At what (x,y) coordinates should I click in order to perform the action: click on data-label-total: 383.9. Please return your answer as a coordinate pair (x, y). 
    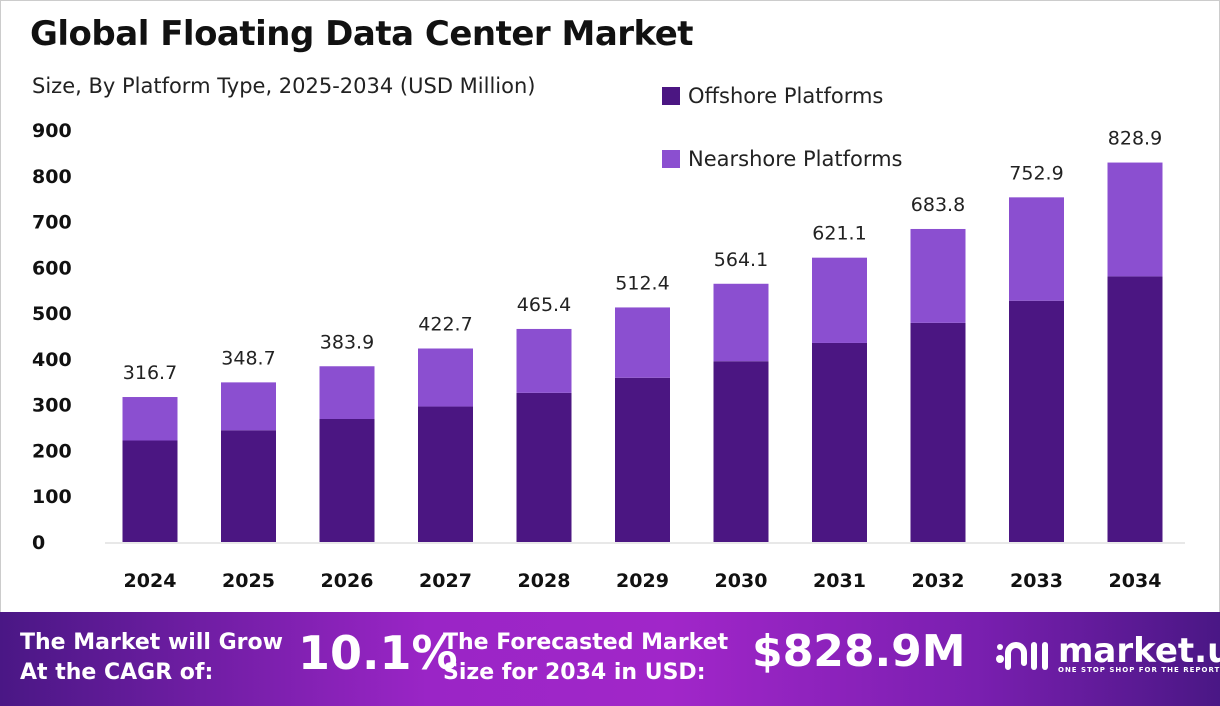
    Looking at the image, I should click on (347, 342).